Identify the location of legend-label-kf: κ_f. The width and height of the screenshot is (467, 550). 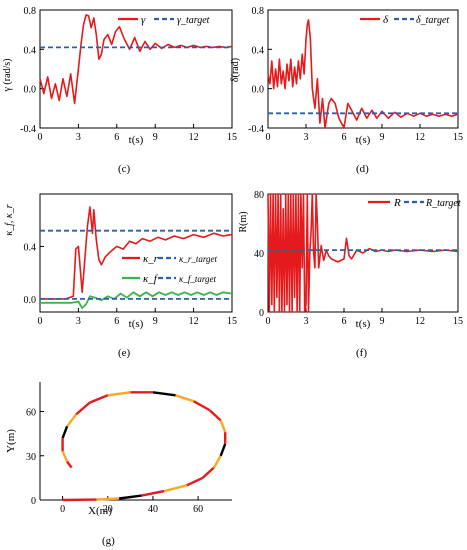
(151, 279).